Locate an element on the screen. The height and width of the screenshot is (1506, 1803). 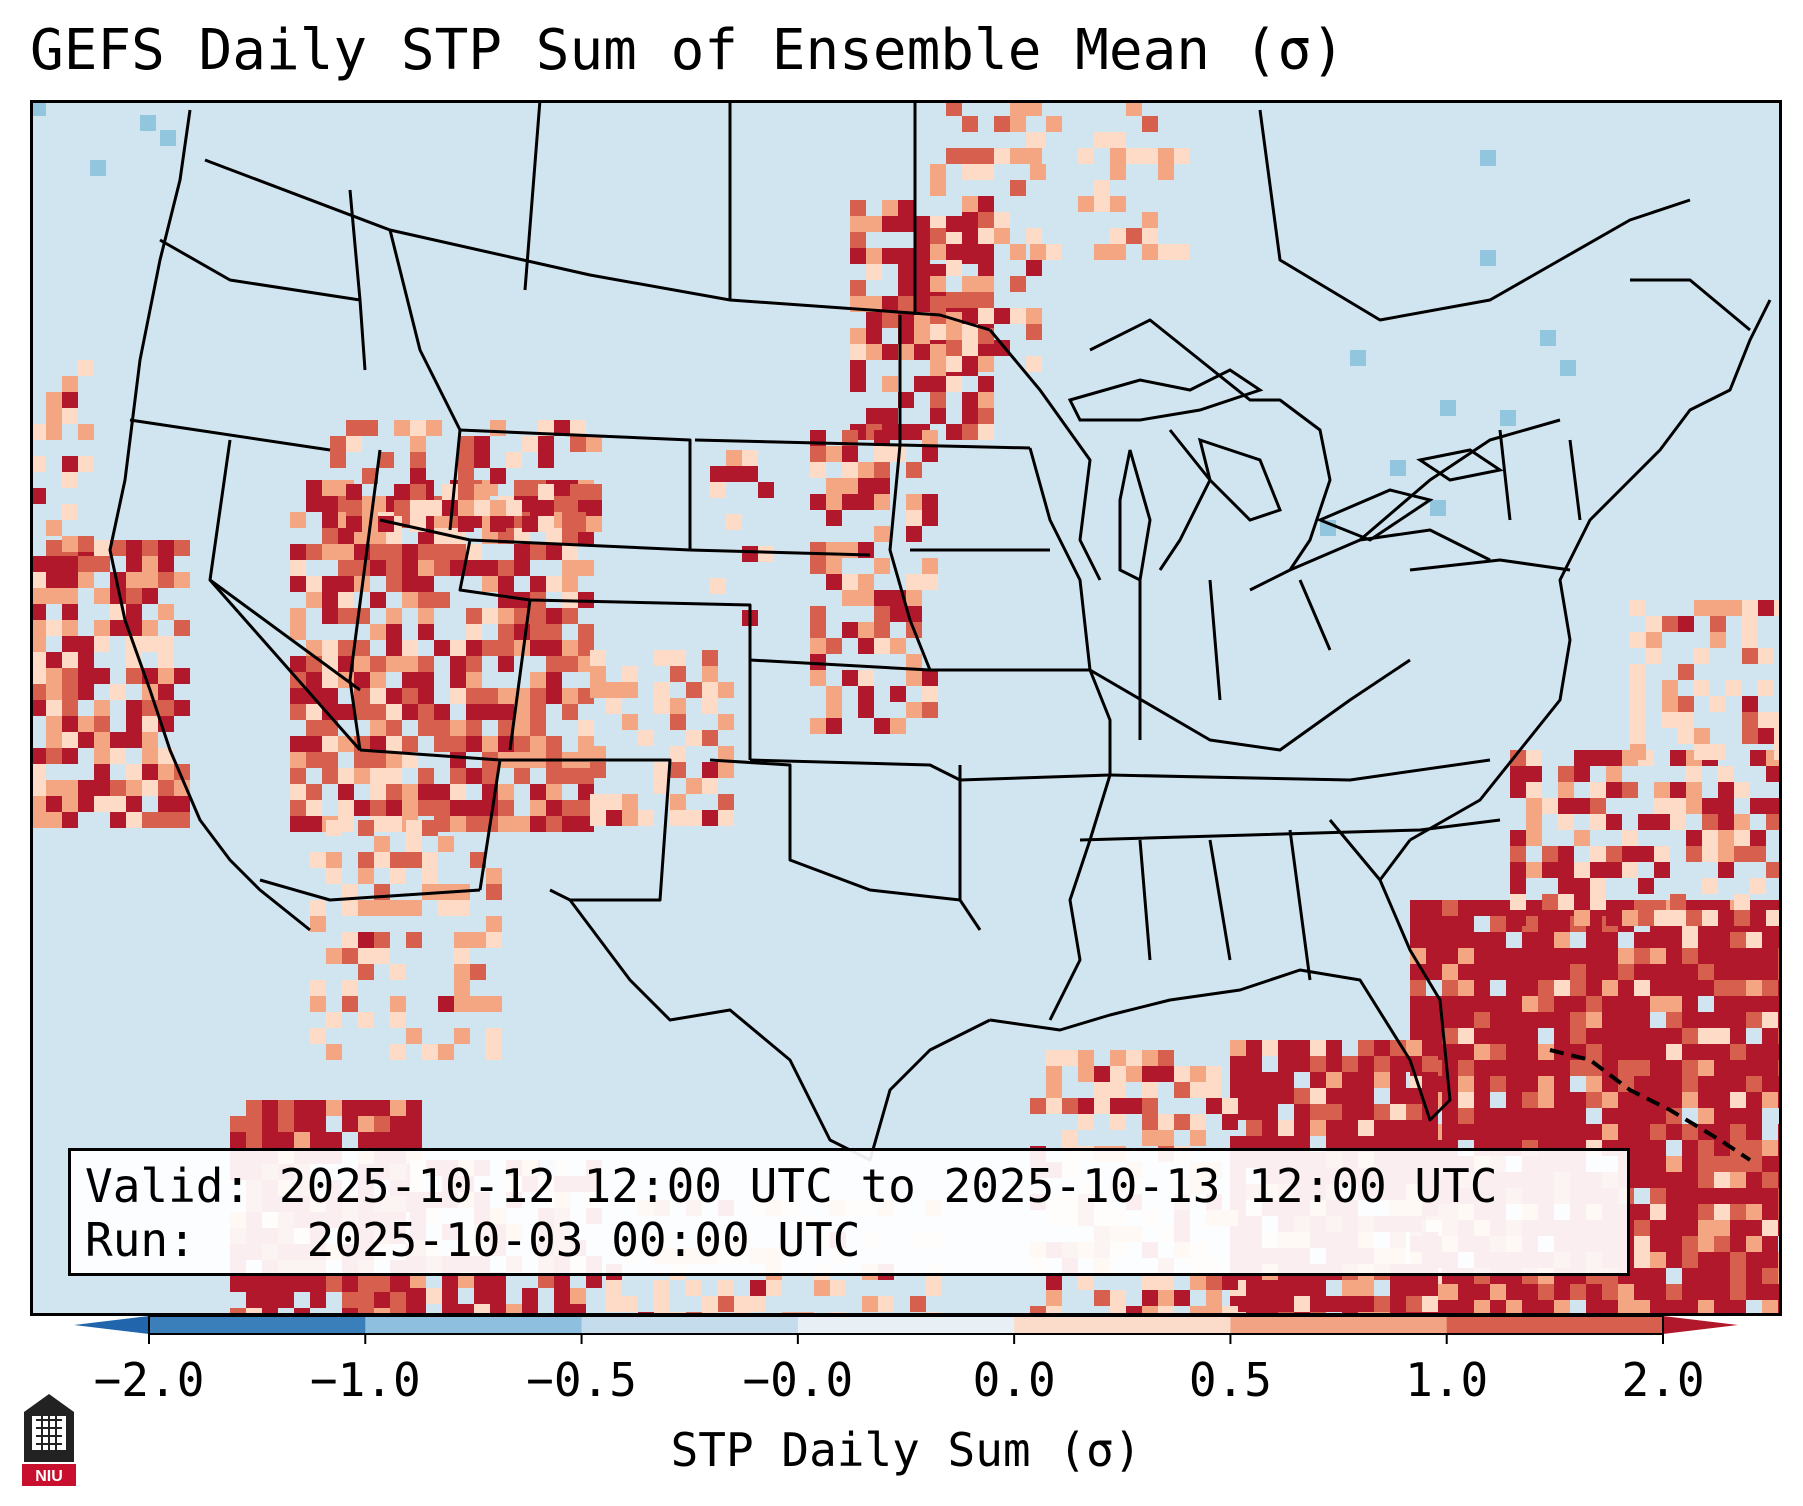
map-title: GEFS Daily STP Sum of Ensemble Mean (σ) is located at coordinates (687, 50).